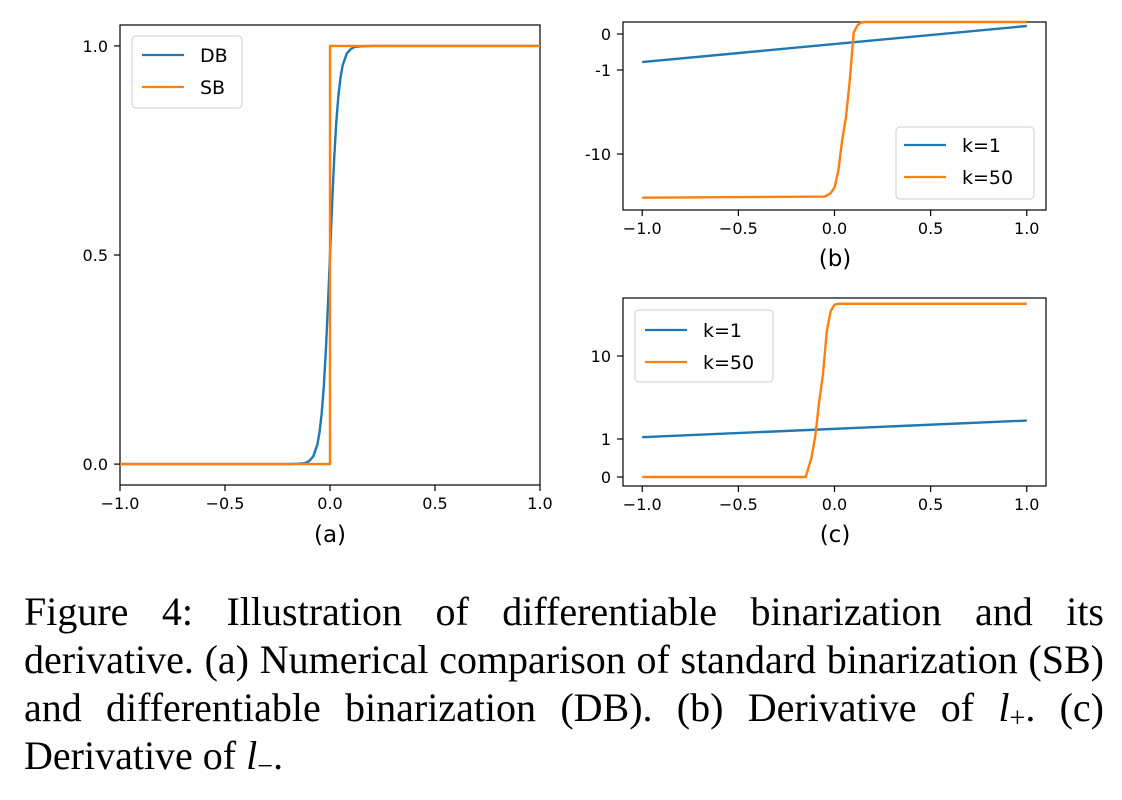 Image resolution: width=1122 pixels, height=800 pixels. What do you see at coordinates (95, 255) in the screenshot?
I see `y-tick-label: 0.5` at bounding box center [95, 255].